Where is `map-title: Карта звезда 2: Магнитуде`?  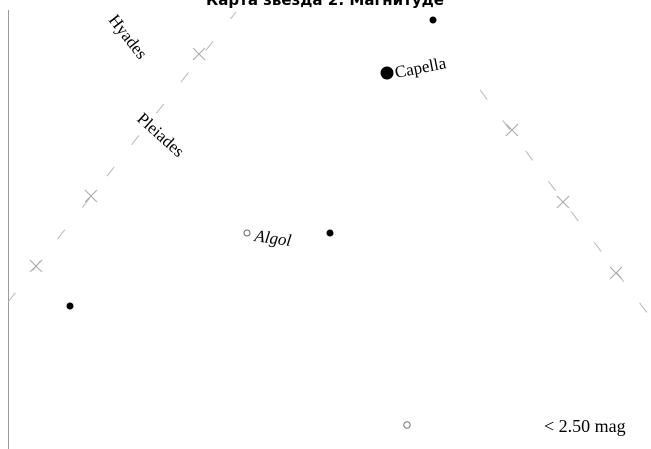 map-title: Карта звезда 2: Магнитуде is located at coordinates (325, 4).